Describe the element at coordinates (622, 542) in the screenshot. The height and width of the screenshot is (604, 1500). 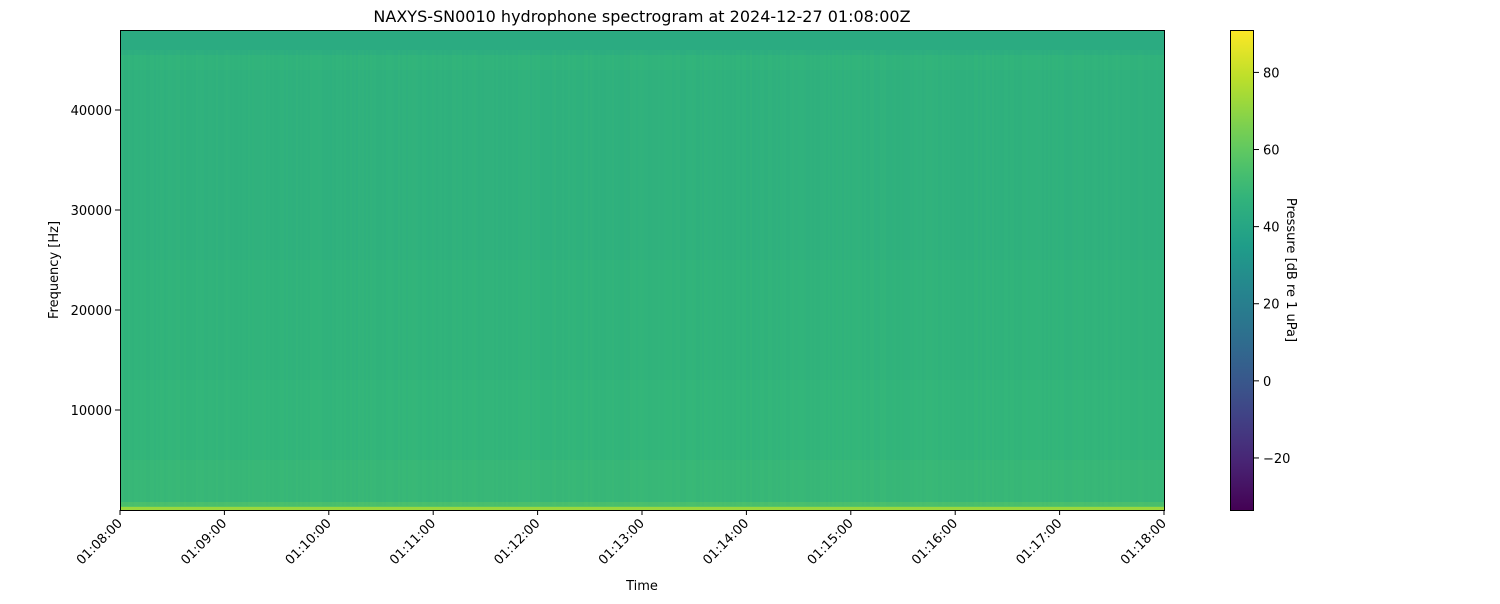
I see `x-tick-label: 01:13:00` at that location.